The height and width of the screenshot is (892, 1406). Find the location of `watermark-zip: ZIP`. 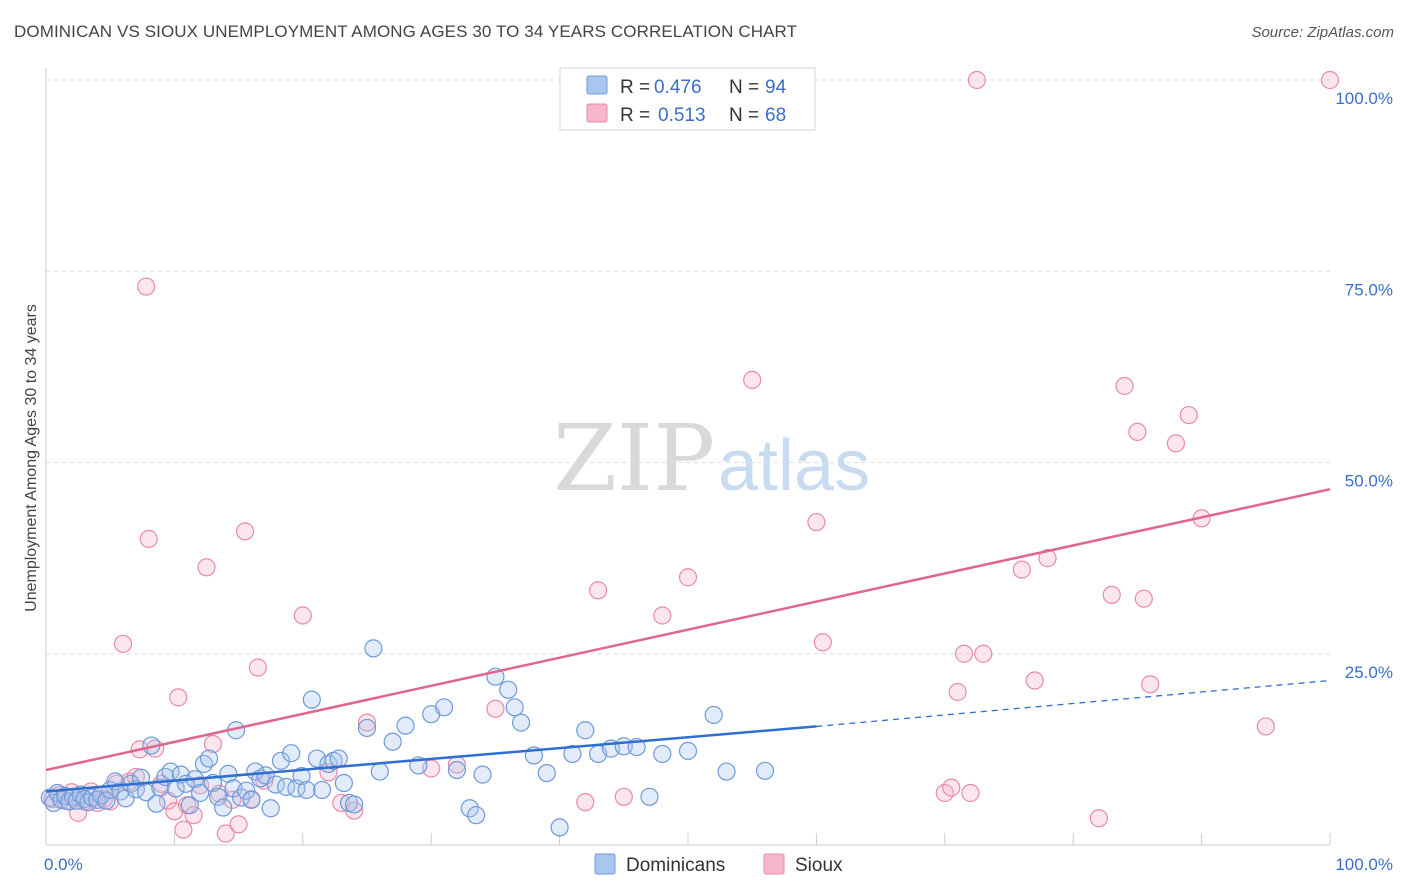

watermark-zip: ZIP is located at coordinates (634, 458).